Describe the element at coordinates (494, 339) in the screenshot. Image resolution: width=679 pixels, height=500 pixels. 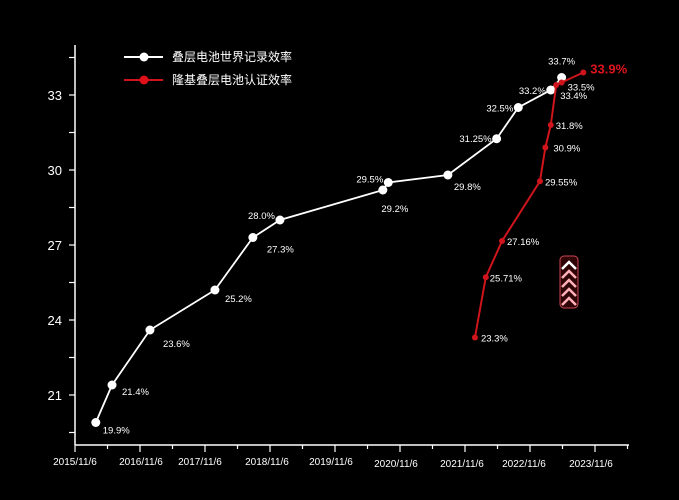
I see `data-label: 23.3%` at that location.